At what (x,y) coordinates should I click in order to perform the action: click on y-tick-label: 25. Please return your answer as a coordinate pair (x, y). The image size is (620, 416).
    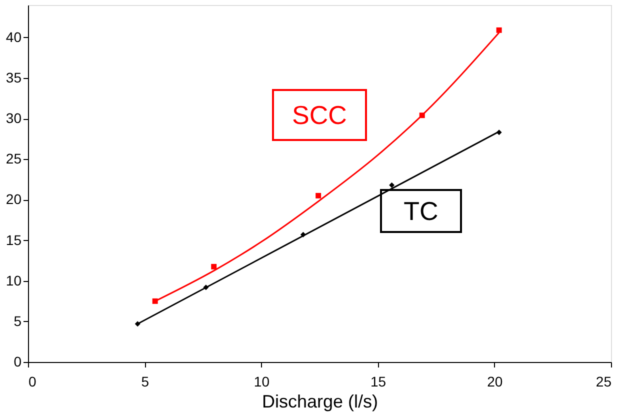
    Looking at the image, I should click on (14, 158).